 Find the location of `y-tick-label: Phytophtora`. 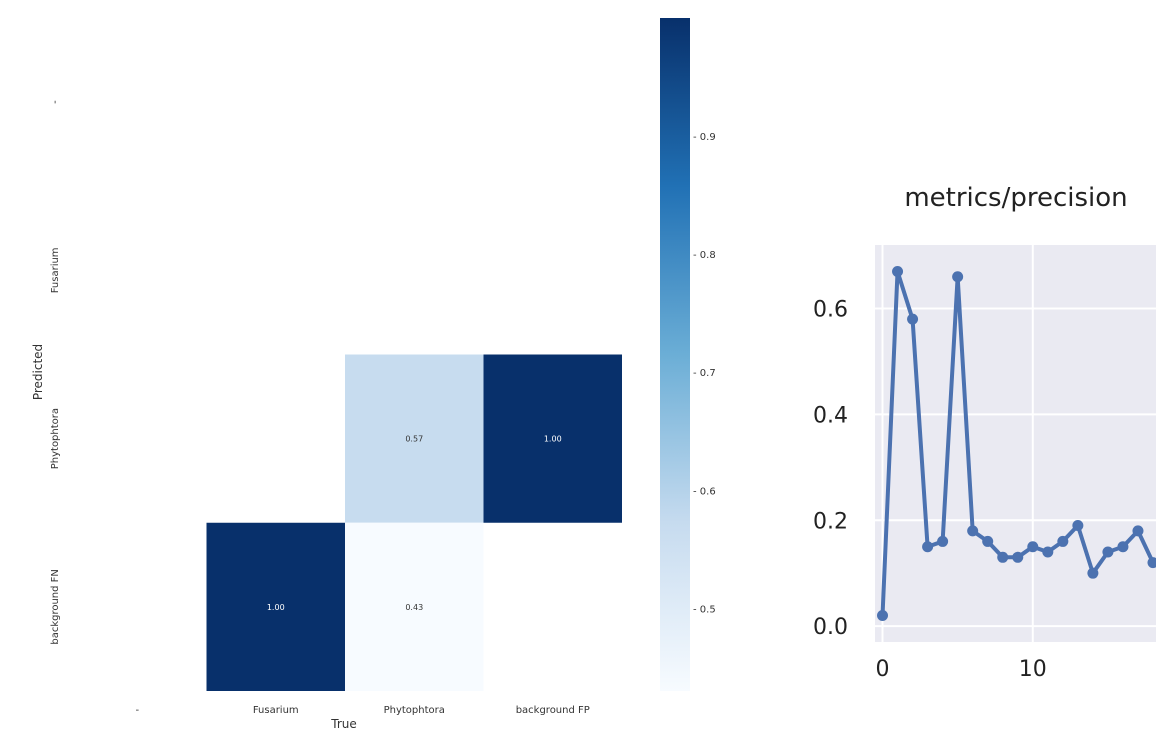

y-tick-label: Phytophtora is located at coordinates (55, 438).